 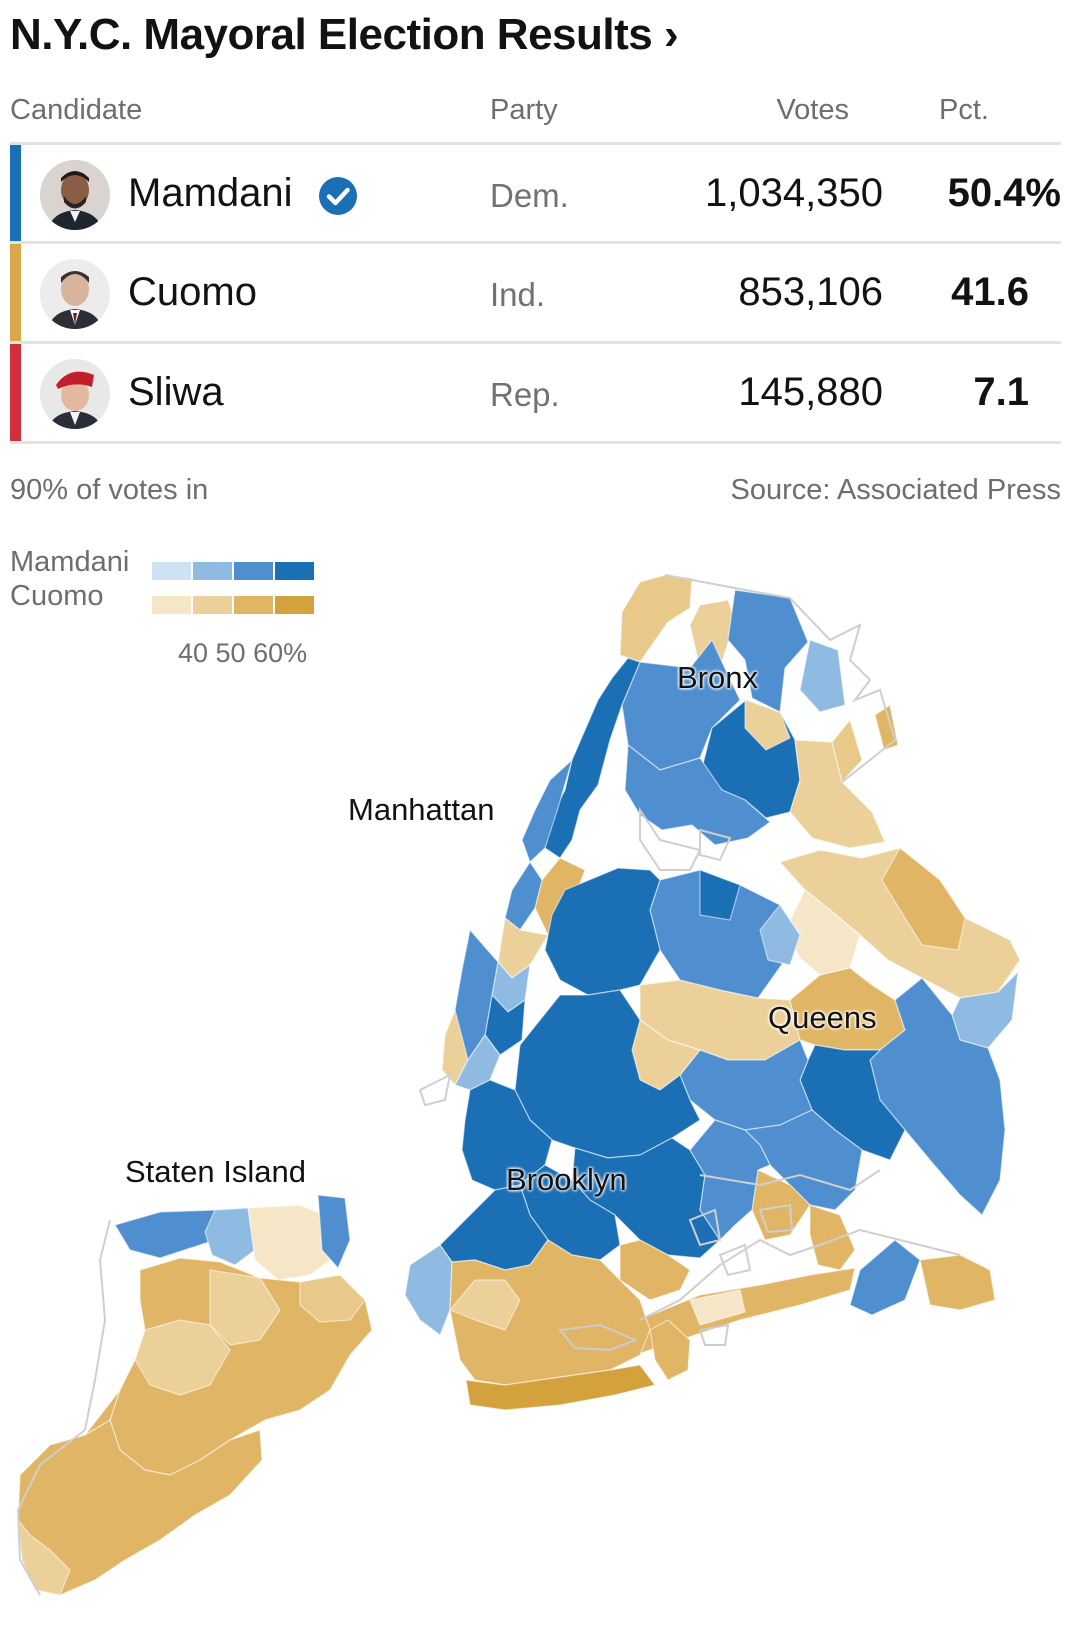 I want to click on map-region-brooklyn, so click(x=587, y=1139).